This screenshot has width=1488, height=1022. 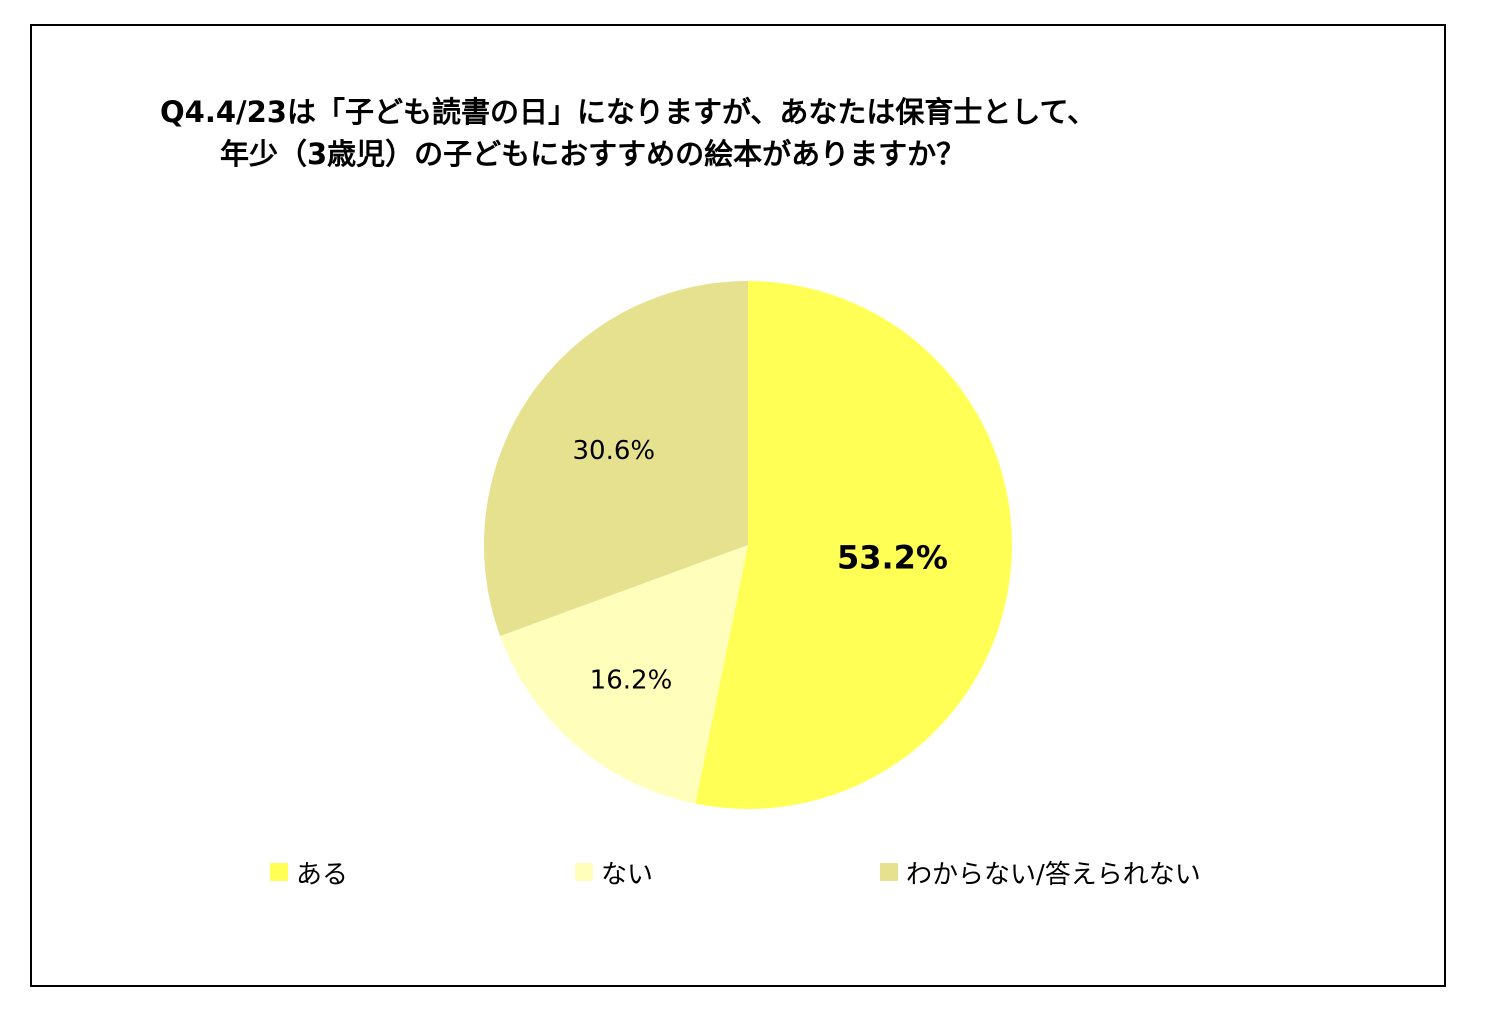 What do you see at coordinates (628, 112) in the screenshot?
I see `chart-title-line-1: Q4.4/23は「子ども読書の日」になりますが、あなたは保育士として、` at bounding box center [628, 112].